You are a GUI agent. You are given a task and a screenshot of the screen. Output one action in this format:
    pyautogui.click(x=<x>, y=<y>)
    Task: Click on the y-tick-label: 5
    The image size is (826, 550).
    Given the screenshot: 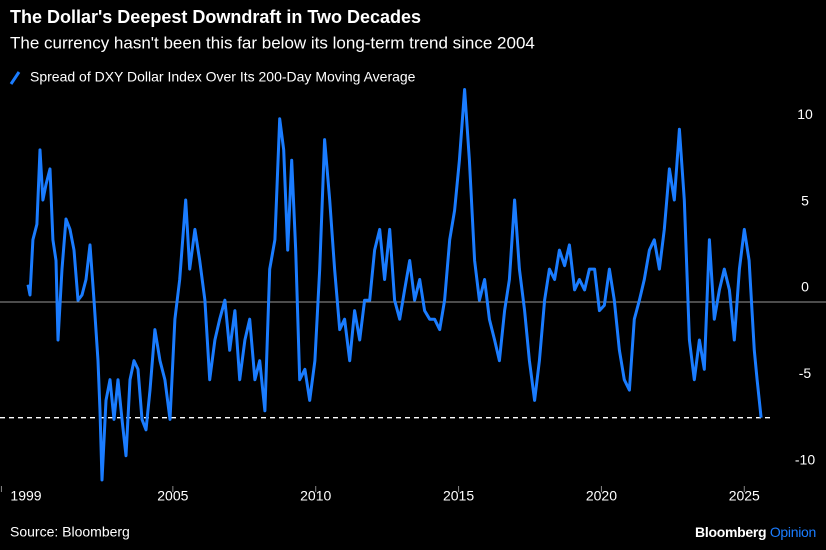 What is the action you would take?
    pyautogui.click(x=805, y=200)
    